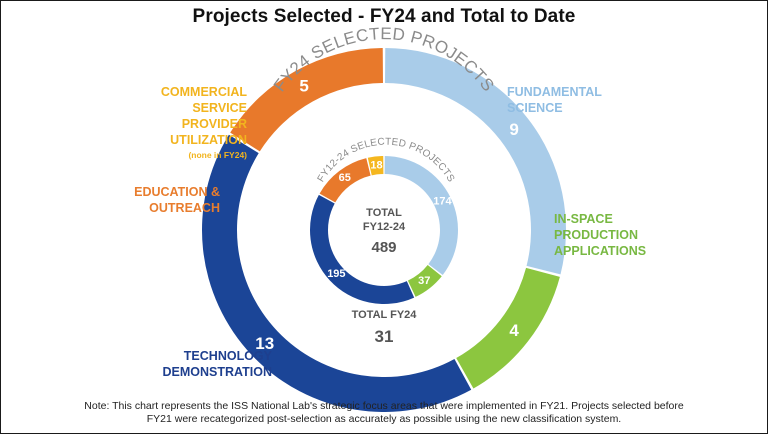  I want to click on label-fundamental-science: FUNDAMENTAL SCIENCE, so click(567, 100).